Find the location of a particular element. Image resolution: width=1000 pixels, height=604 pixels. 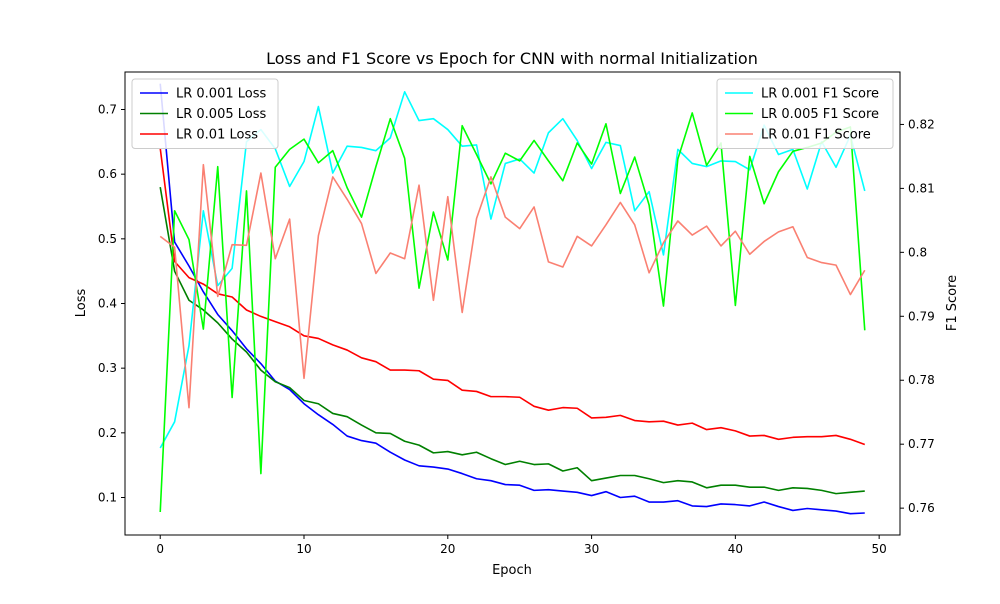

x-tick-label: 40 is located at coordinates (735, 549).